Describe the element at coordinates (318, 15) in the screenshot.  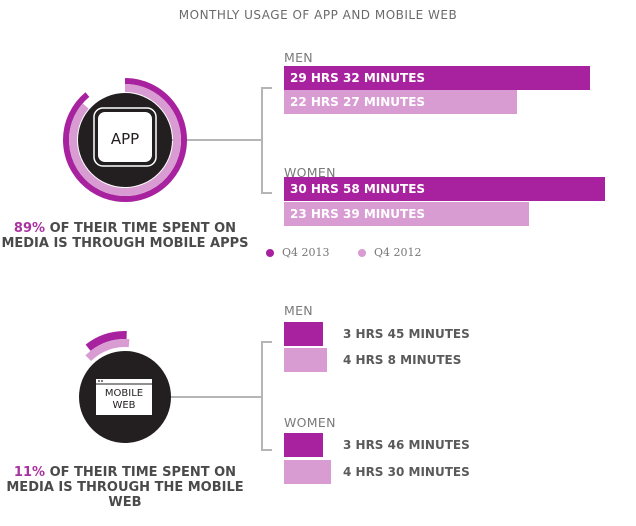
I see `chart-title: MONTHLY USAGE OF APP AND MOBILE WEB` at that location.